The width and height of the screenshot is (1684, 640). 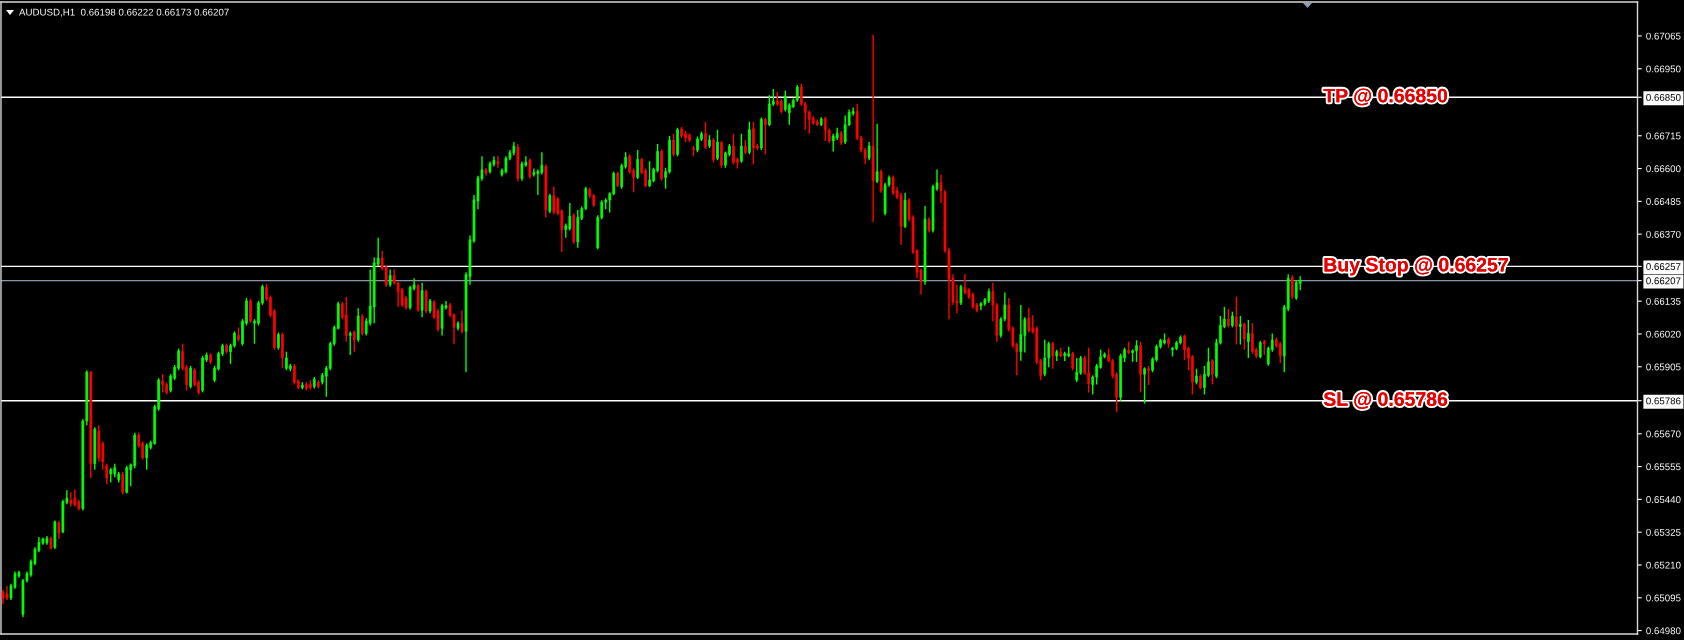 What do you see at coordinates (1663, 301) in the screenshot?
I see `y-tick-label: 0.66135` at bounding box center [1663, 301].